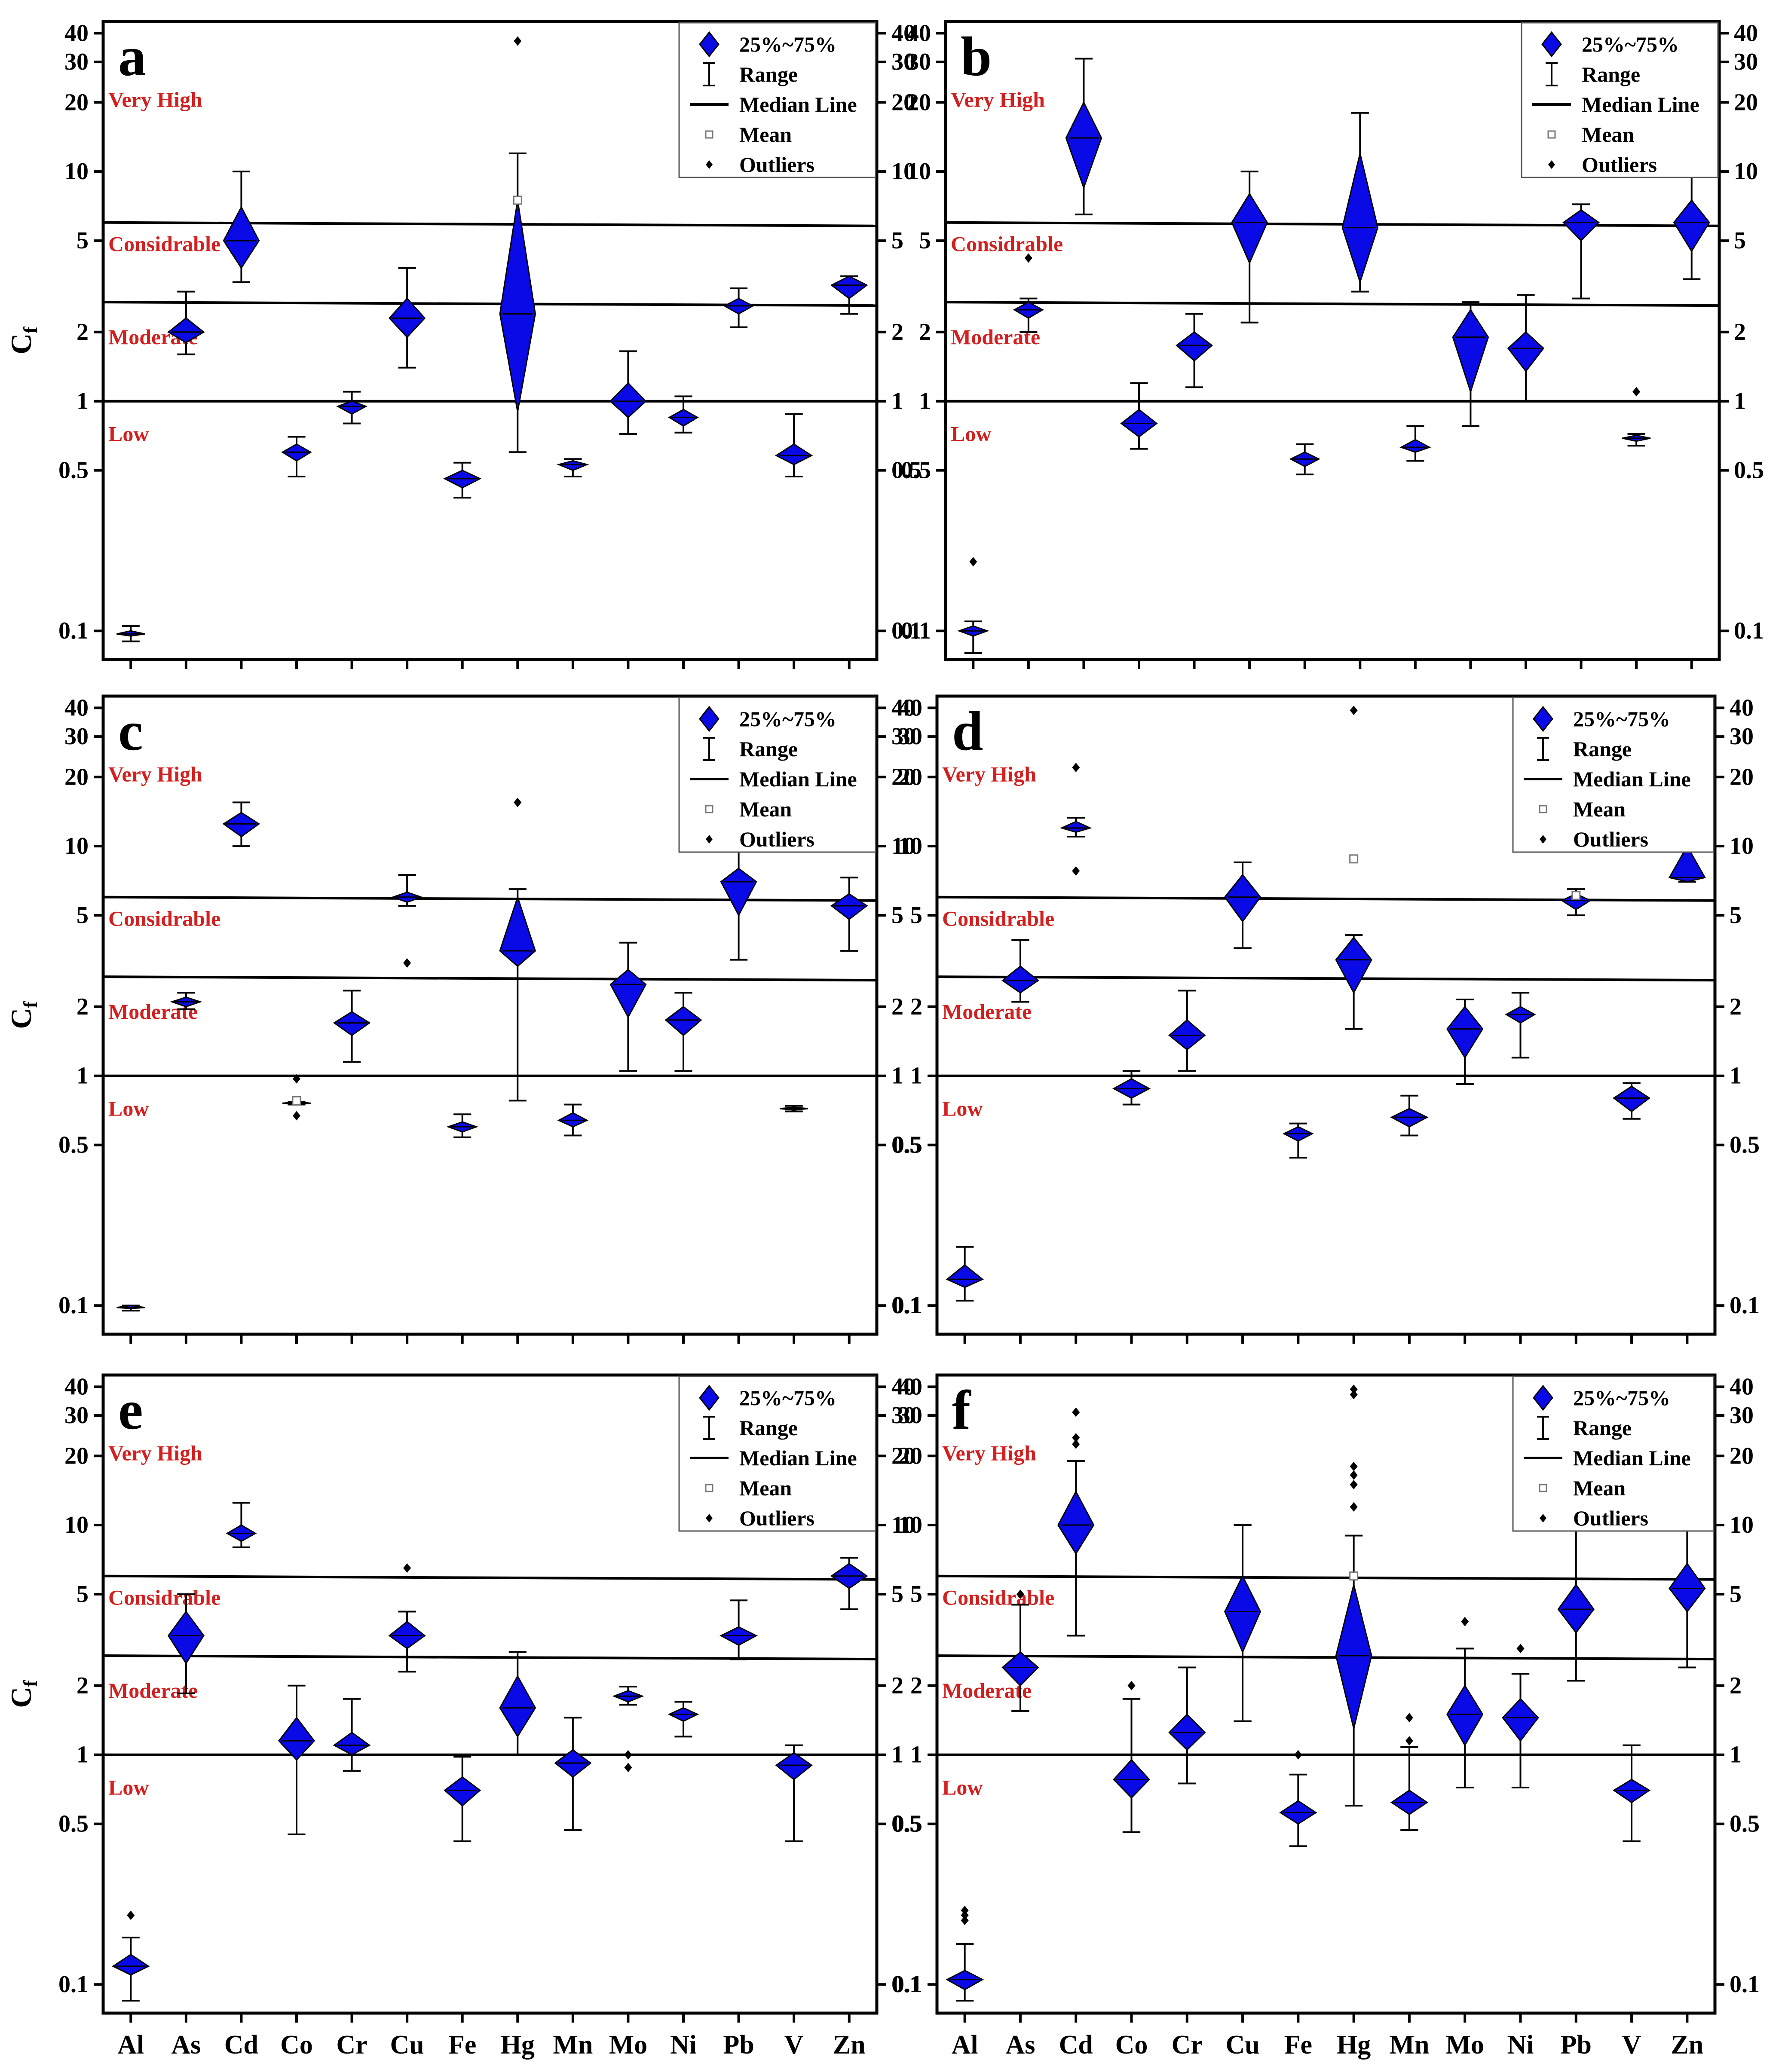 The width and height of the screenshot is (1782, 2072). I want to click on legend-outlier-icon, so click(709, 1518).